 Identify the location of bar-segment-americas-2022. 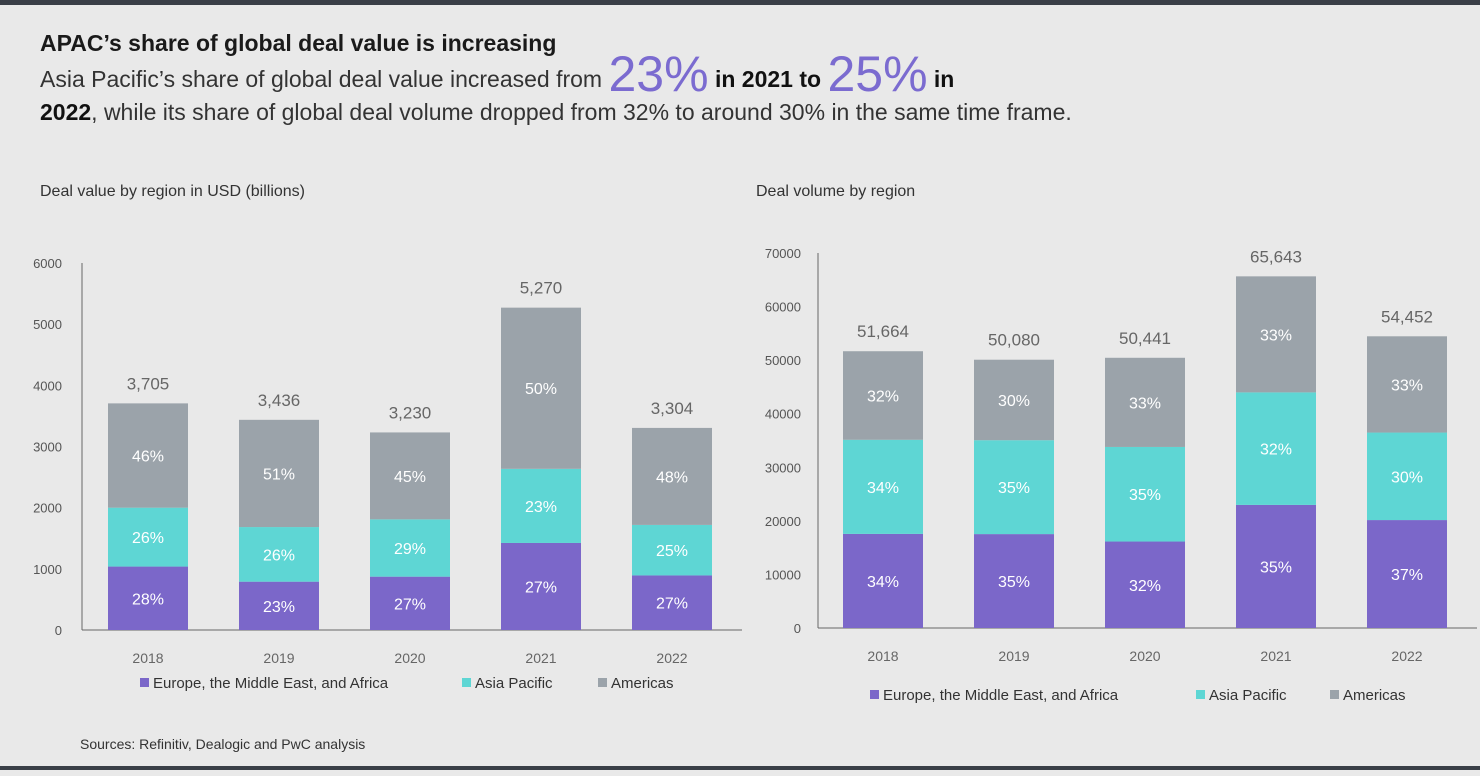
(672, 476).